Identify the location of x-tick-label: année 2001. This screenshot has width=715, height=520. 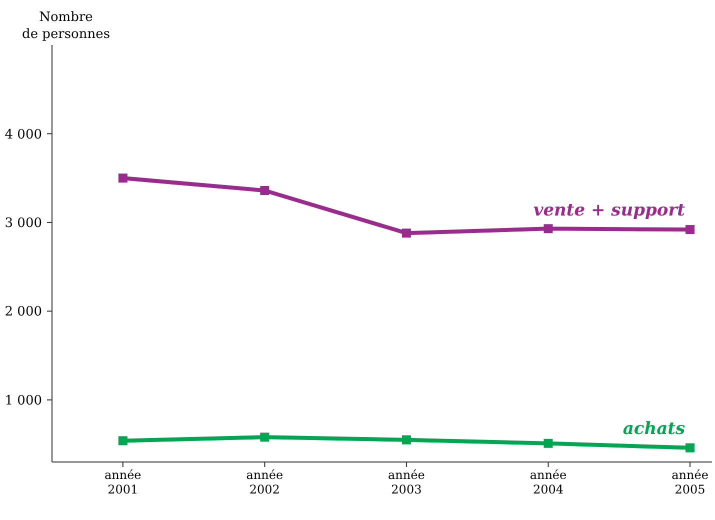
(123, 482).